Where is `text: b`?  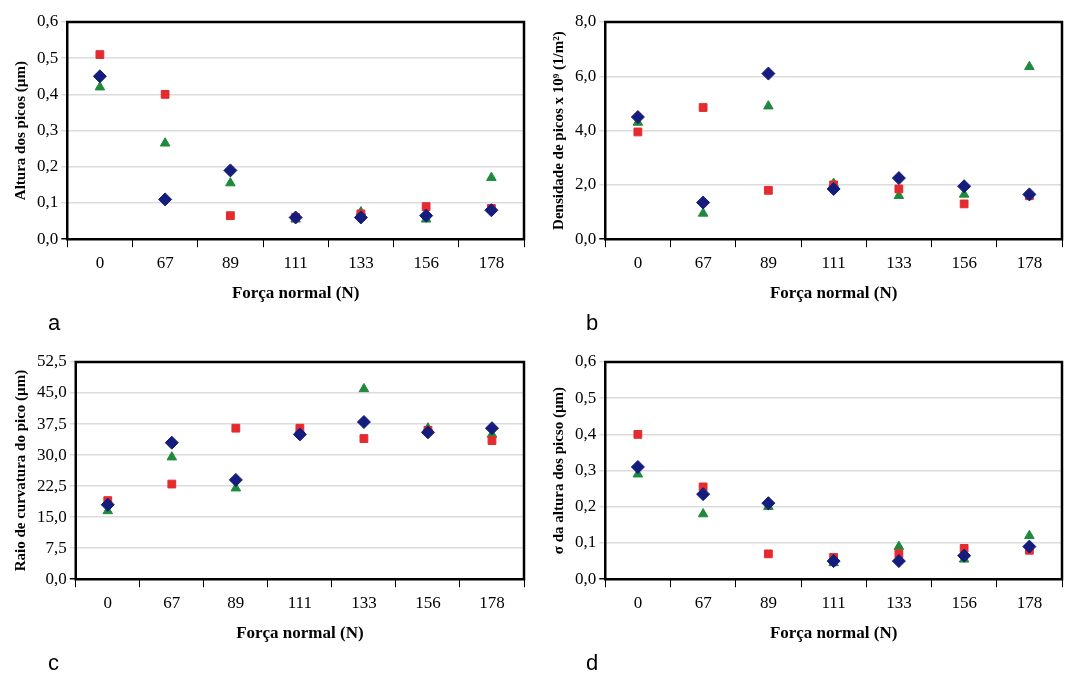 text: b is located at coordinates (592, 323).